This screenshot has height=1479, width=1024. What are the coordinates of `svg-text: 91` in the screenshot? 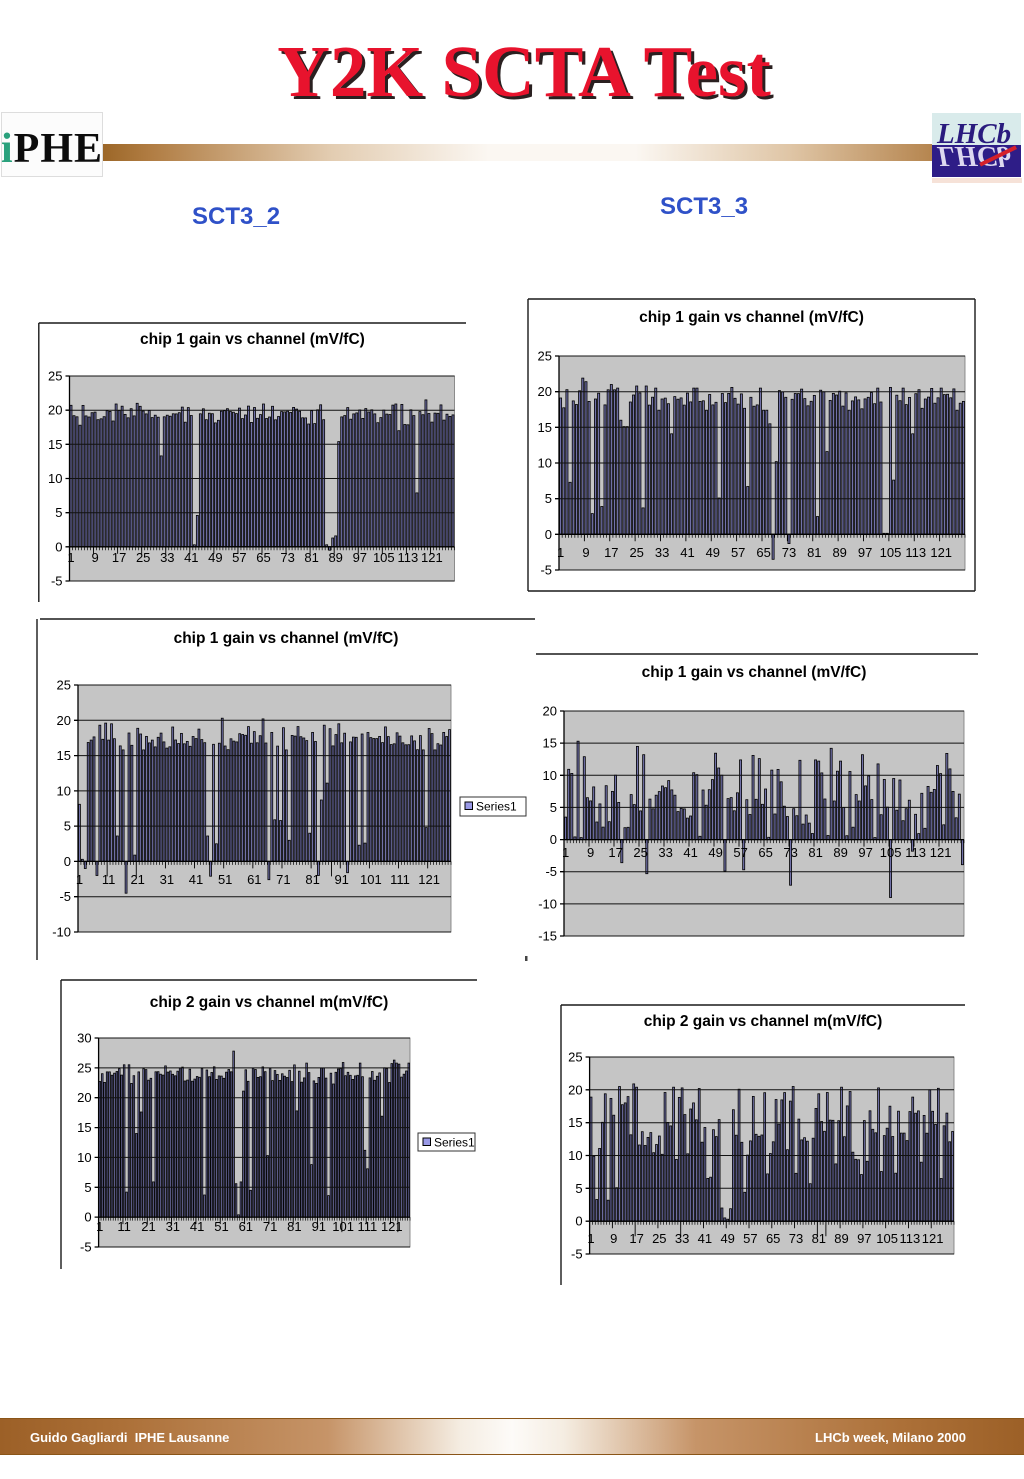 It's located at (319, 1226).